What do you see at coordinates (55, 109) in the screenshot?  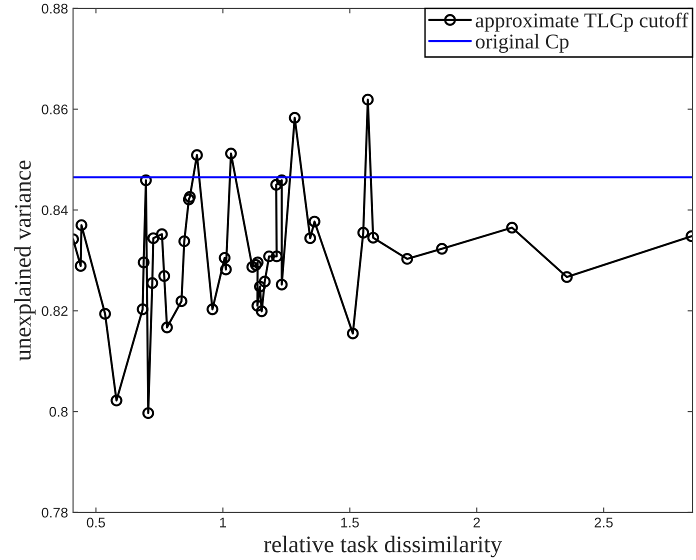 I see `y-tick-label: 0.86` at bounding box center [55, 109].